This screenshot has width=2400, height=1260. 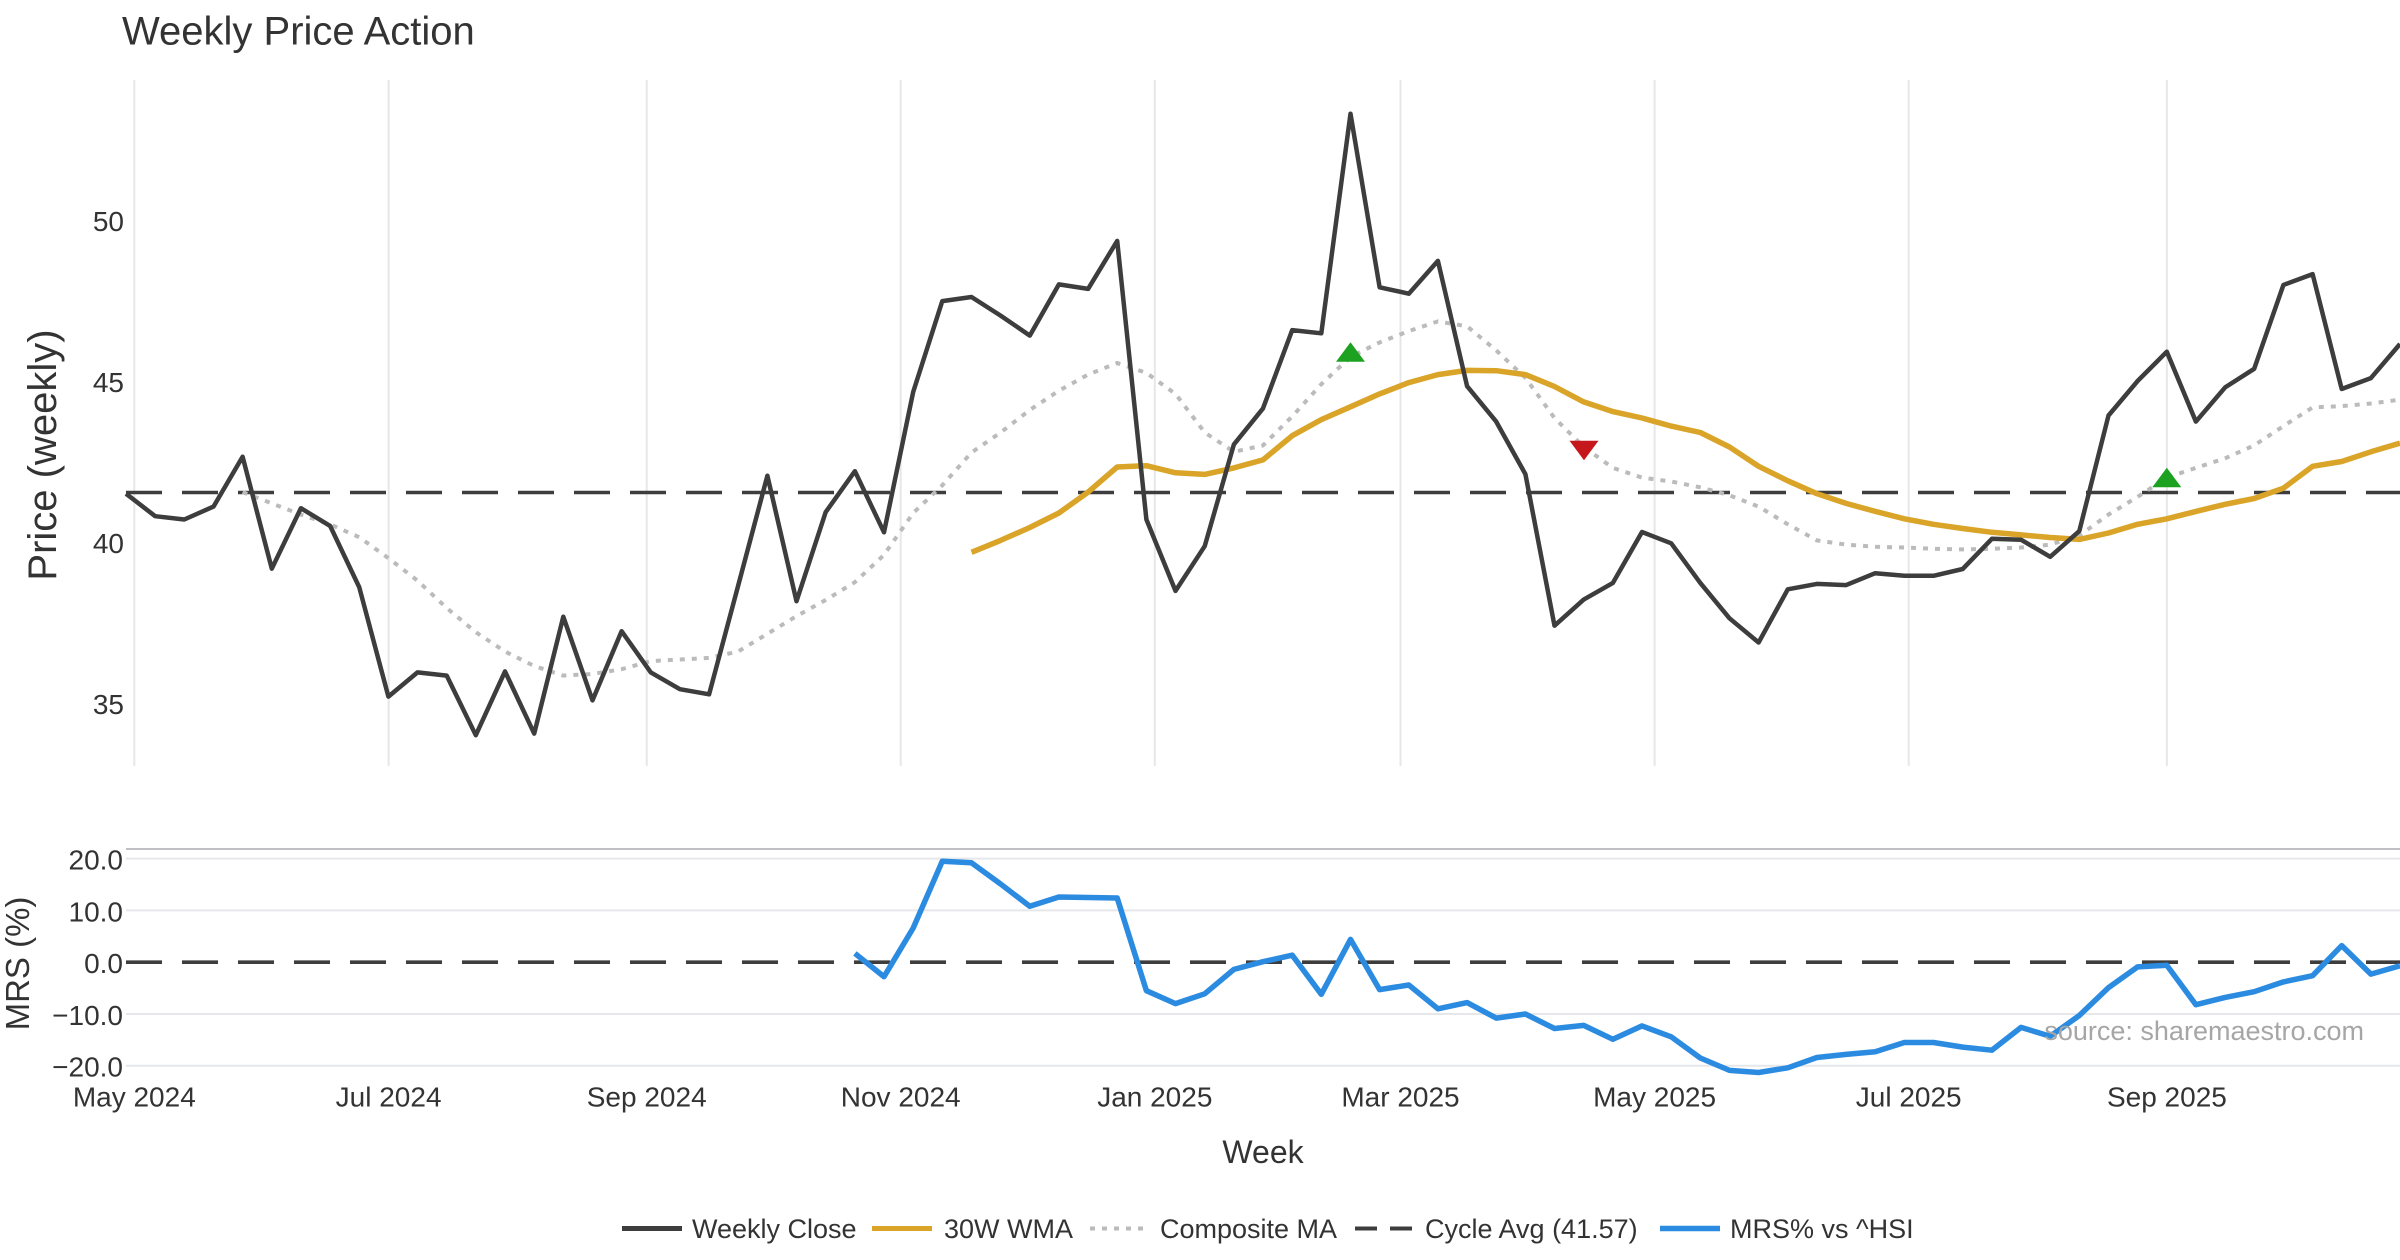 What do you see at coordinates (18, 964) in the screenshot?
I see `svg-text: MRS (%)` at bounding box center [18, 964].